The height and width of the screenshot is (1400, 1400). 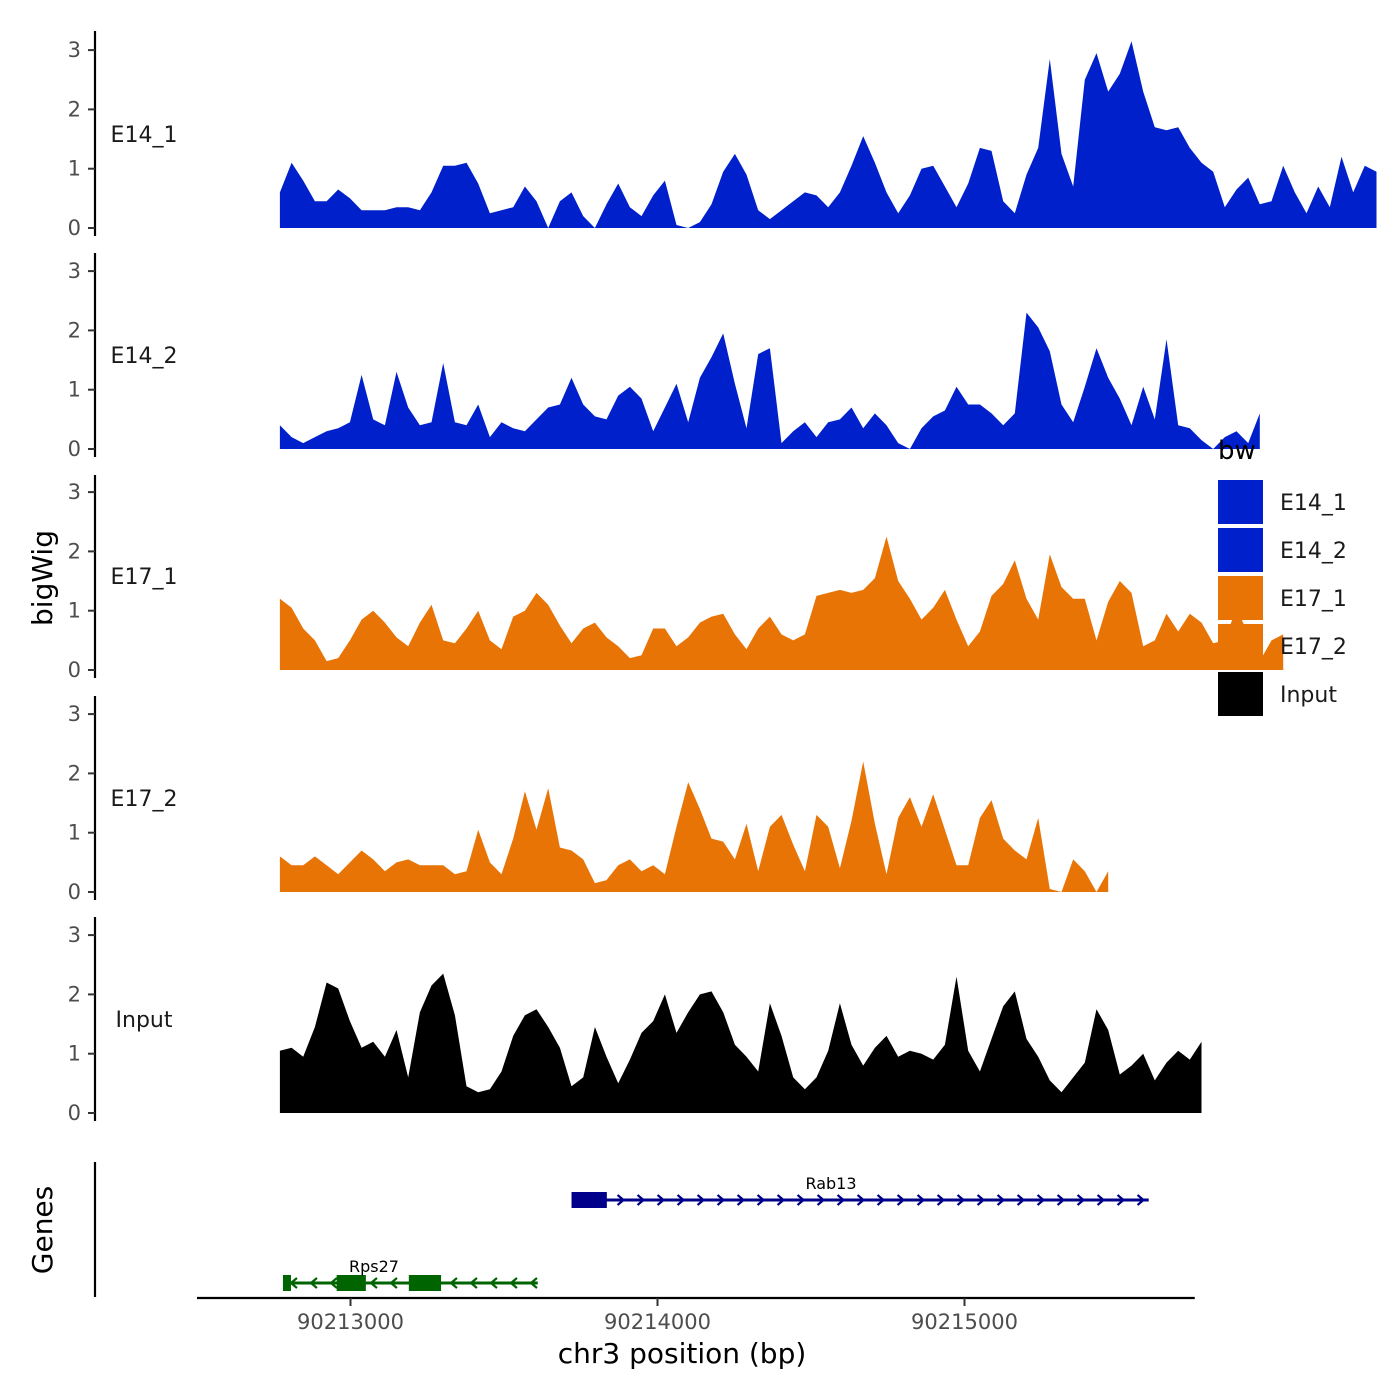 What do you see at coordinates (621, 1229) in the screenshot?
I see `gene-track: Rps27 Rab13` at bounding box center [621, 1229].